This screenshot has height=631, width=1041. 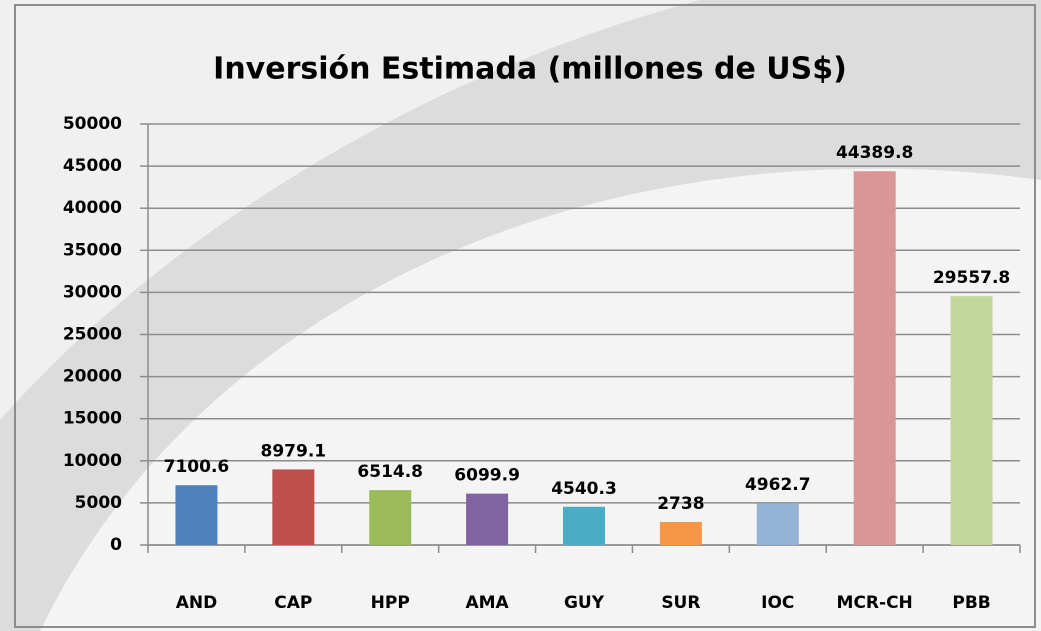 What do you see at coordinates (116, 545) in the screenshot?
I see `y-tick-label: 0` at bounding box center [116, 545].